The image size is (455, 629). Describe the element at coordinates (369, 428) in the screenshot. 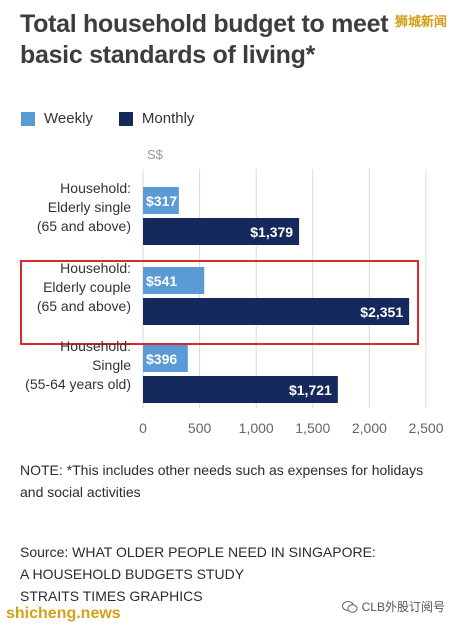

I see `x-tick-label: 2,000` at that location.